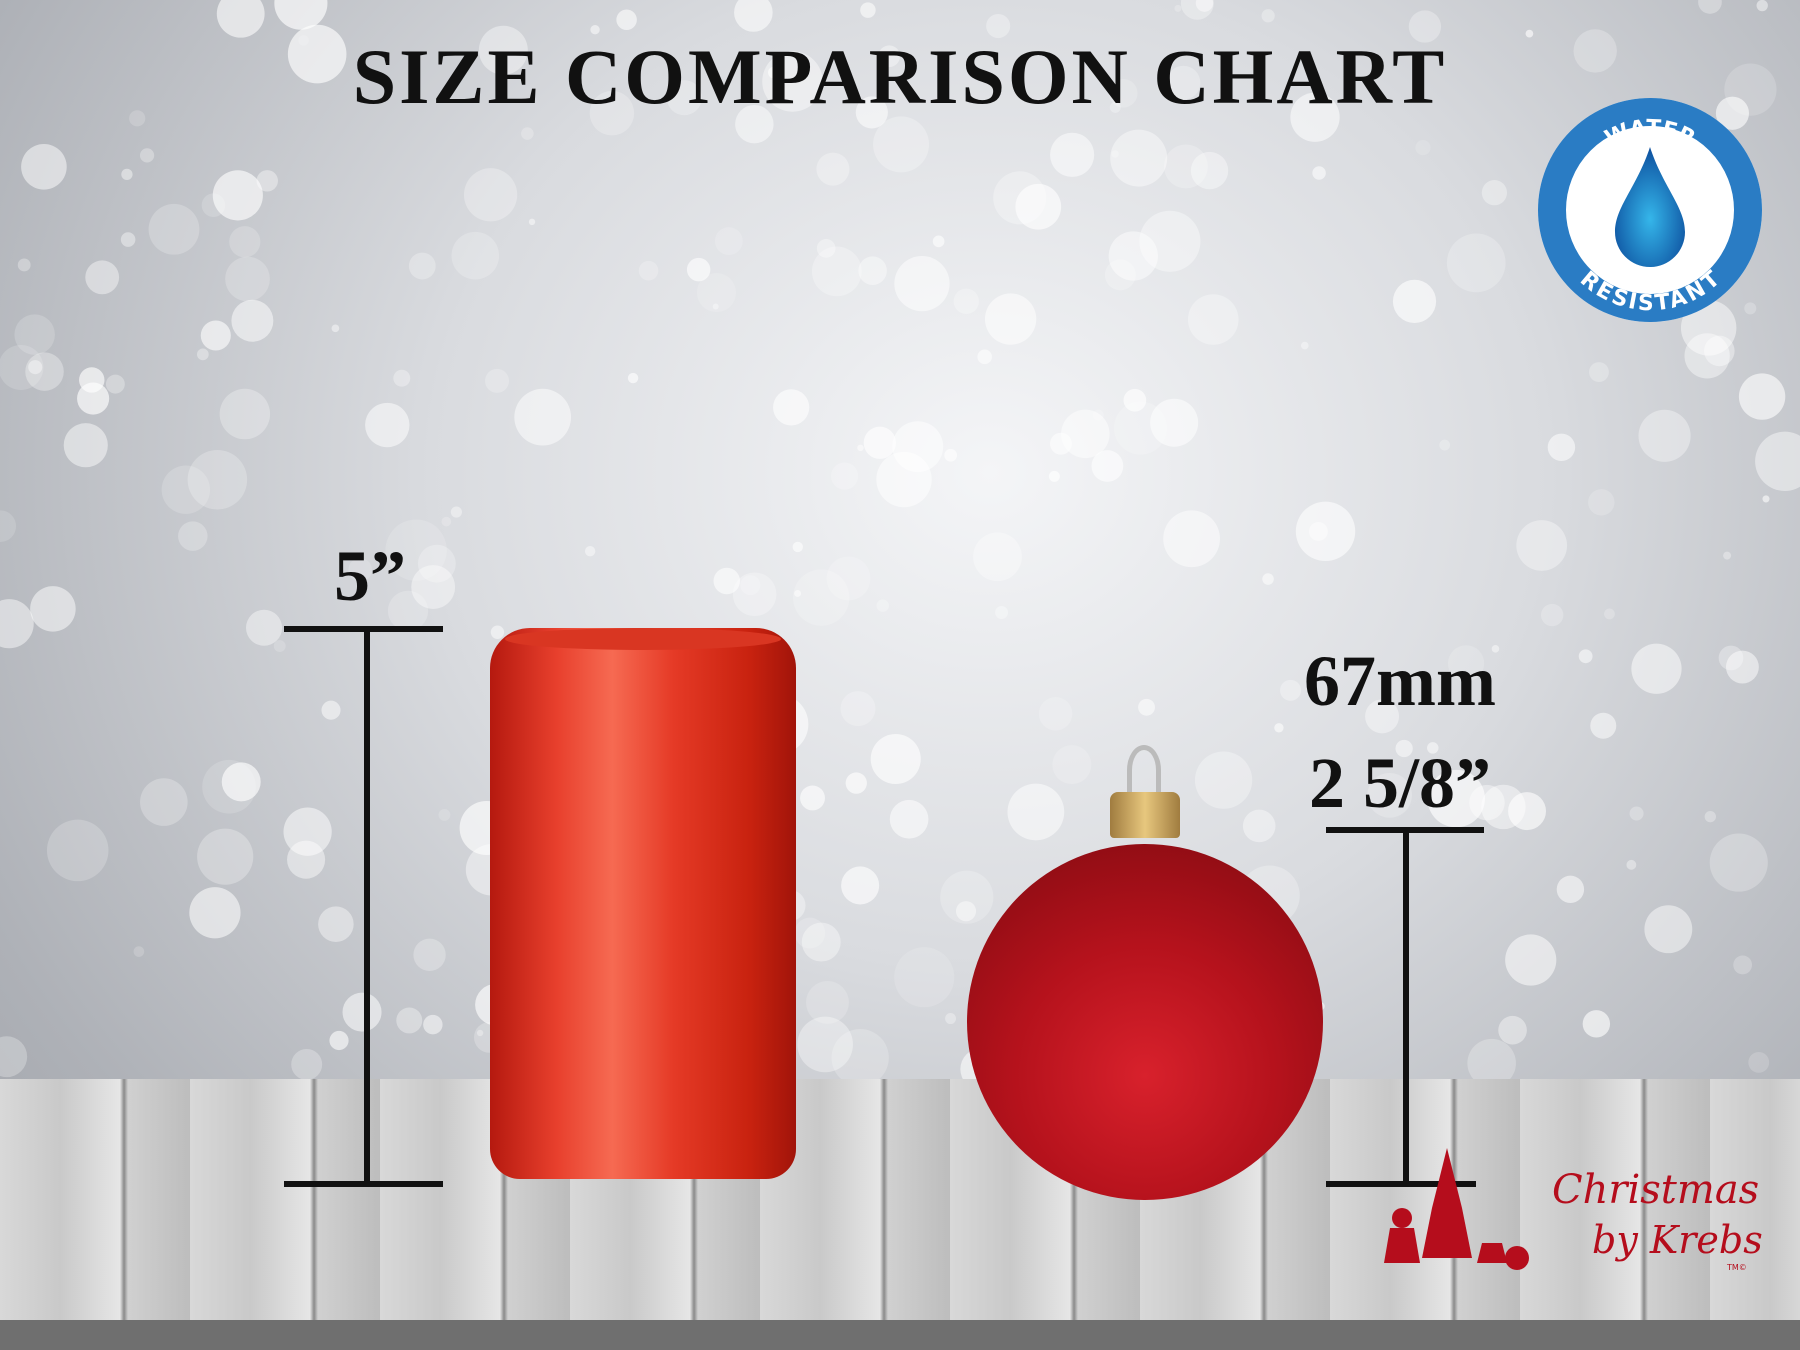 This screenshot has width=1800, height=1350. Describe the element at coordinates (900, 1335) in the screenshot. I see `floor-edge` at that location.